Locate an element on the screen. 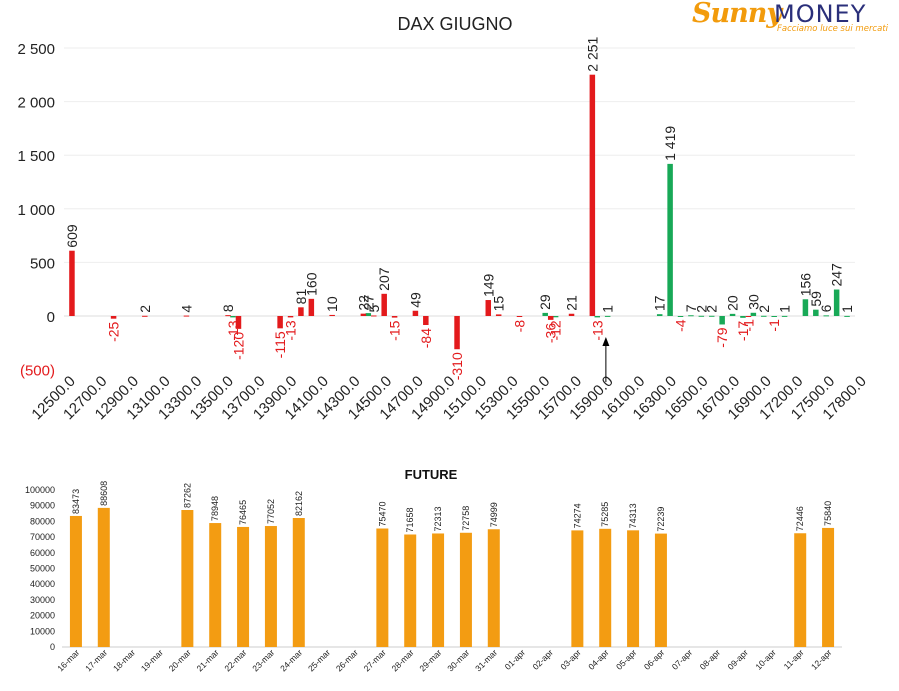 The image size is (899, 691). dax-y-tick-label: 1 000 is located at coordinates (36, 210).